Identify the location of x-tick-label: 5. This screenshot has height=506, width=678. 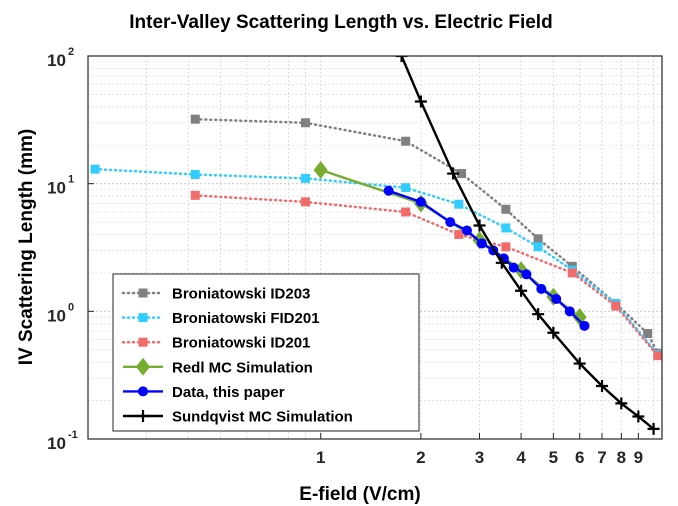
(553, 457).